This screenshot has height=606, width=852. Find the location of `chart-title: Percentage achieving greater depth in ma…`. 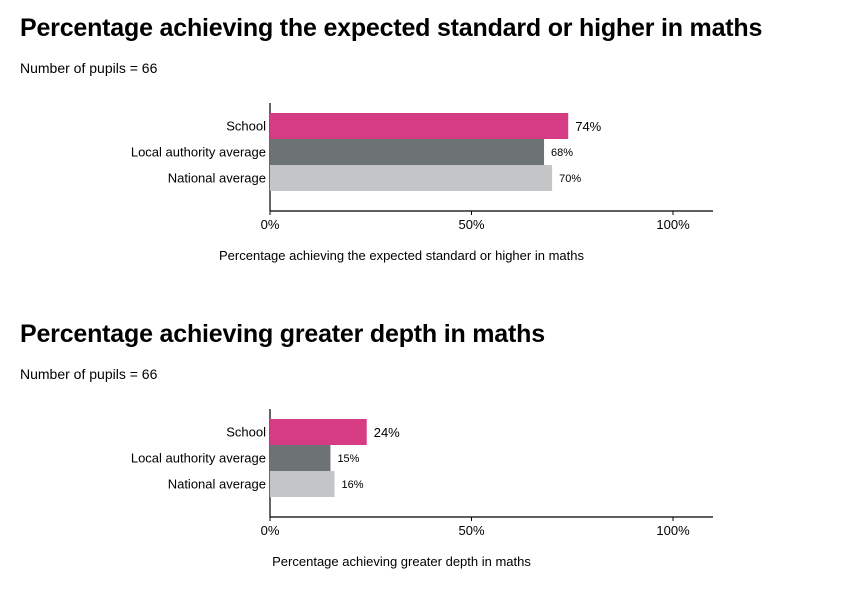

chart-title: Percentage achieving greater depth in ma… is located at coordinates (282, 334).